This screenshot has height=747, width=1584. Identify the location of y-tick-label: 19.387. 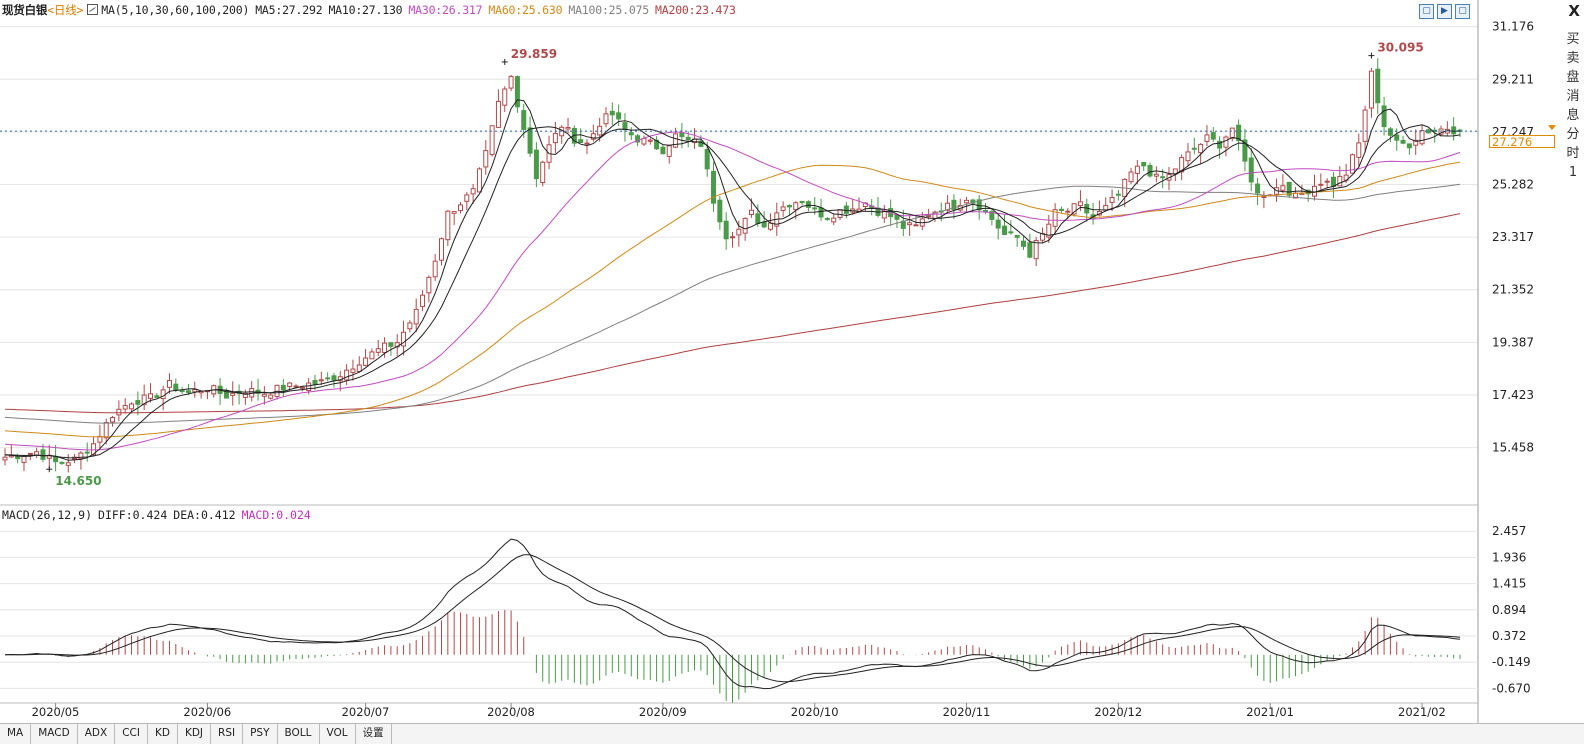
(1513, 342).